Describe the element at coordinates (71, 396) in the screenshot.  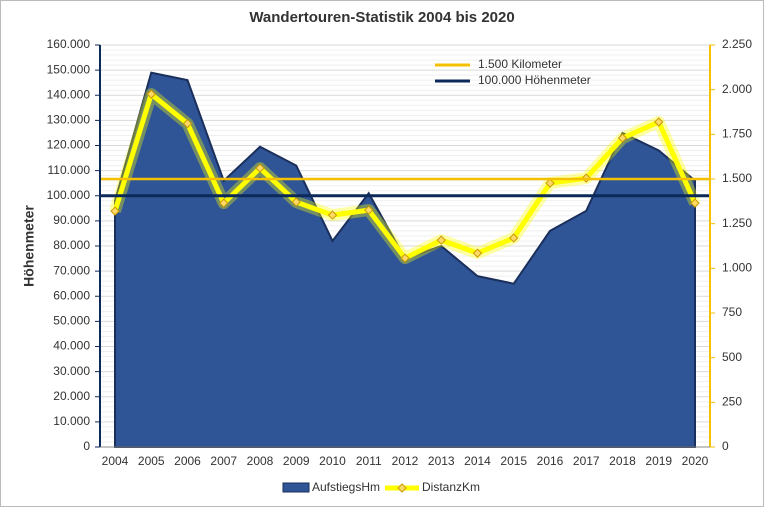
I see `y-tick-label: 20.000` at that location.